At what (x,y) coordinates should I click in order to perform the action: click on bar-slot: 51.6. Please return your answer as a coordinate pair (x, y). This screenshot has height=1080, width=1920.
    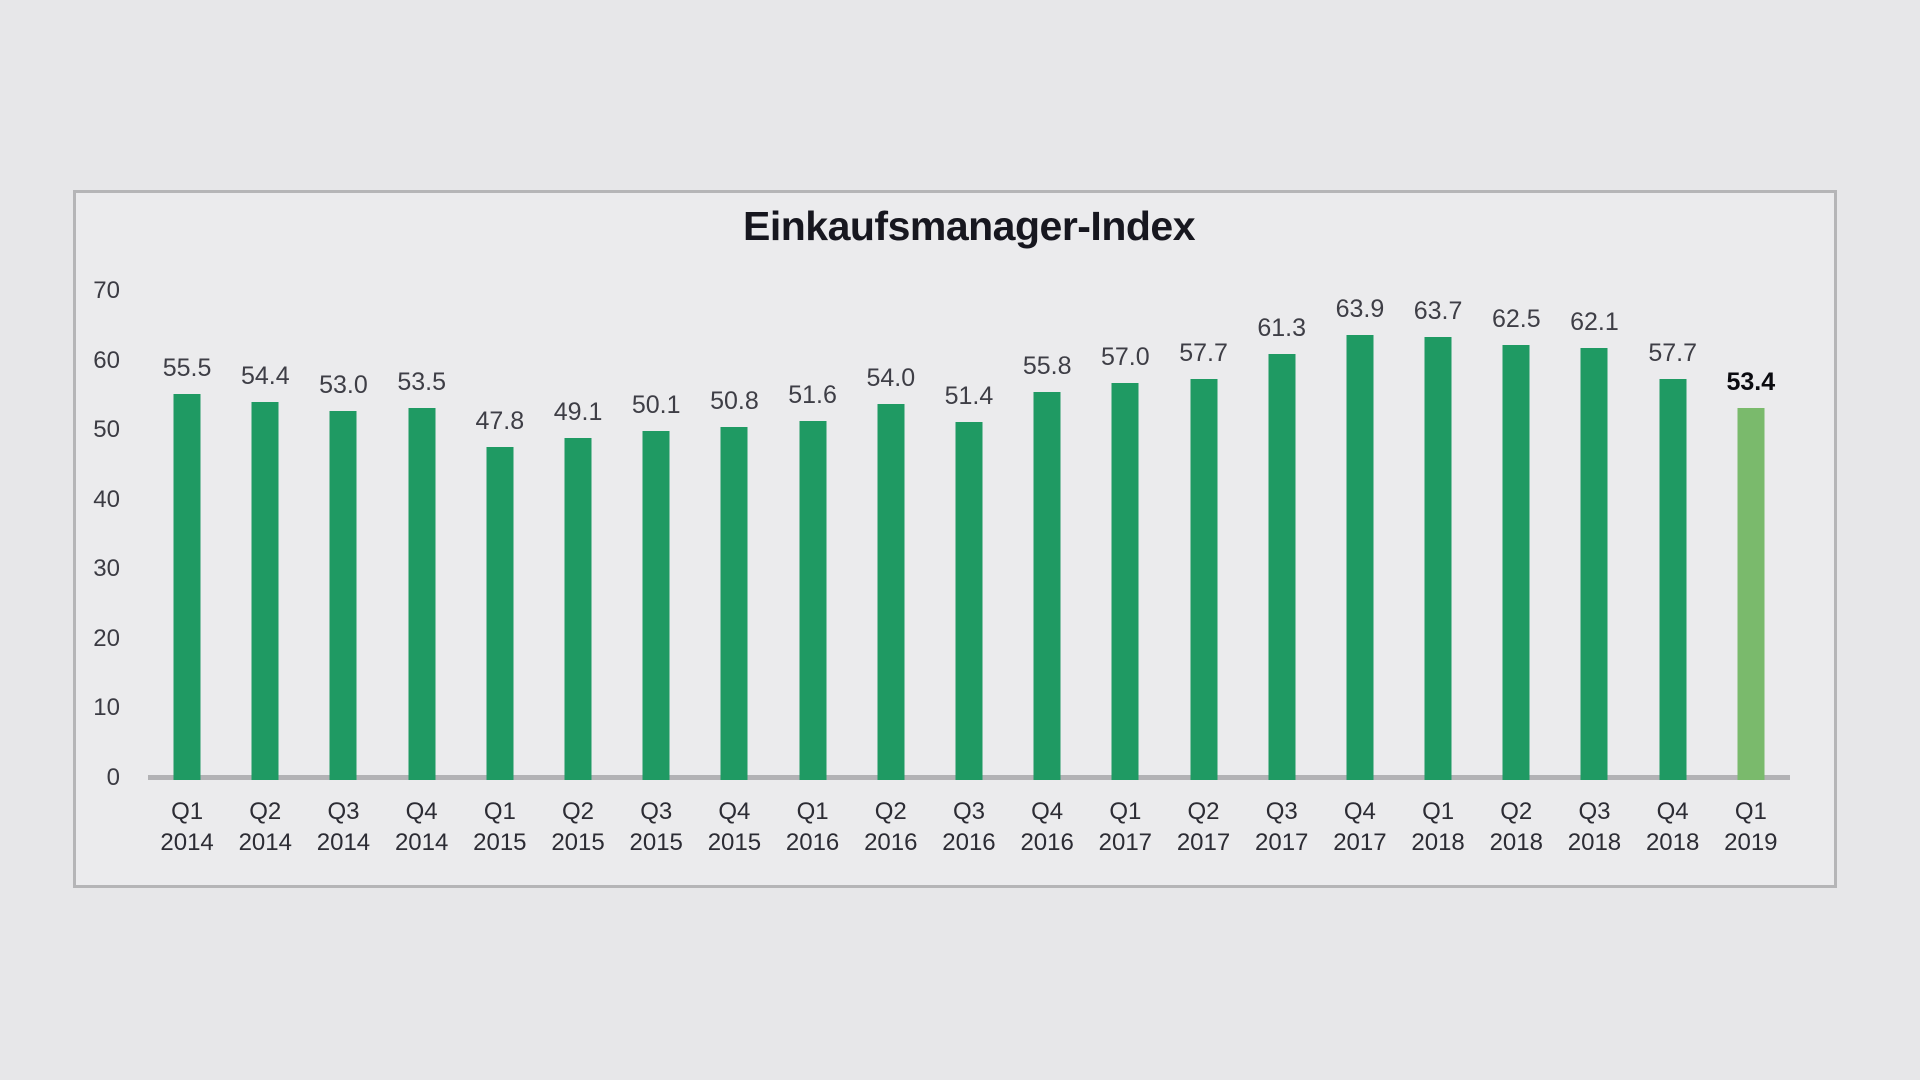
    Looking at the image, I should click on (813, 535).